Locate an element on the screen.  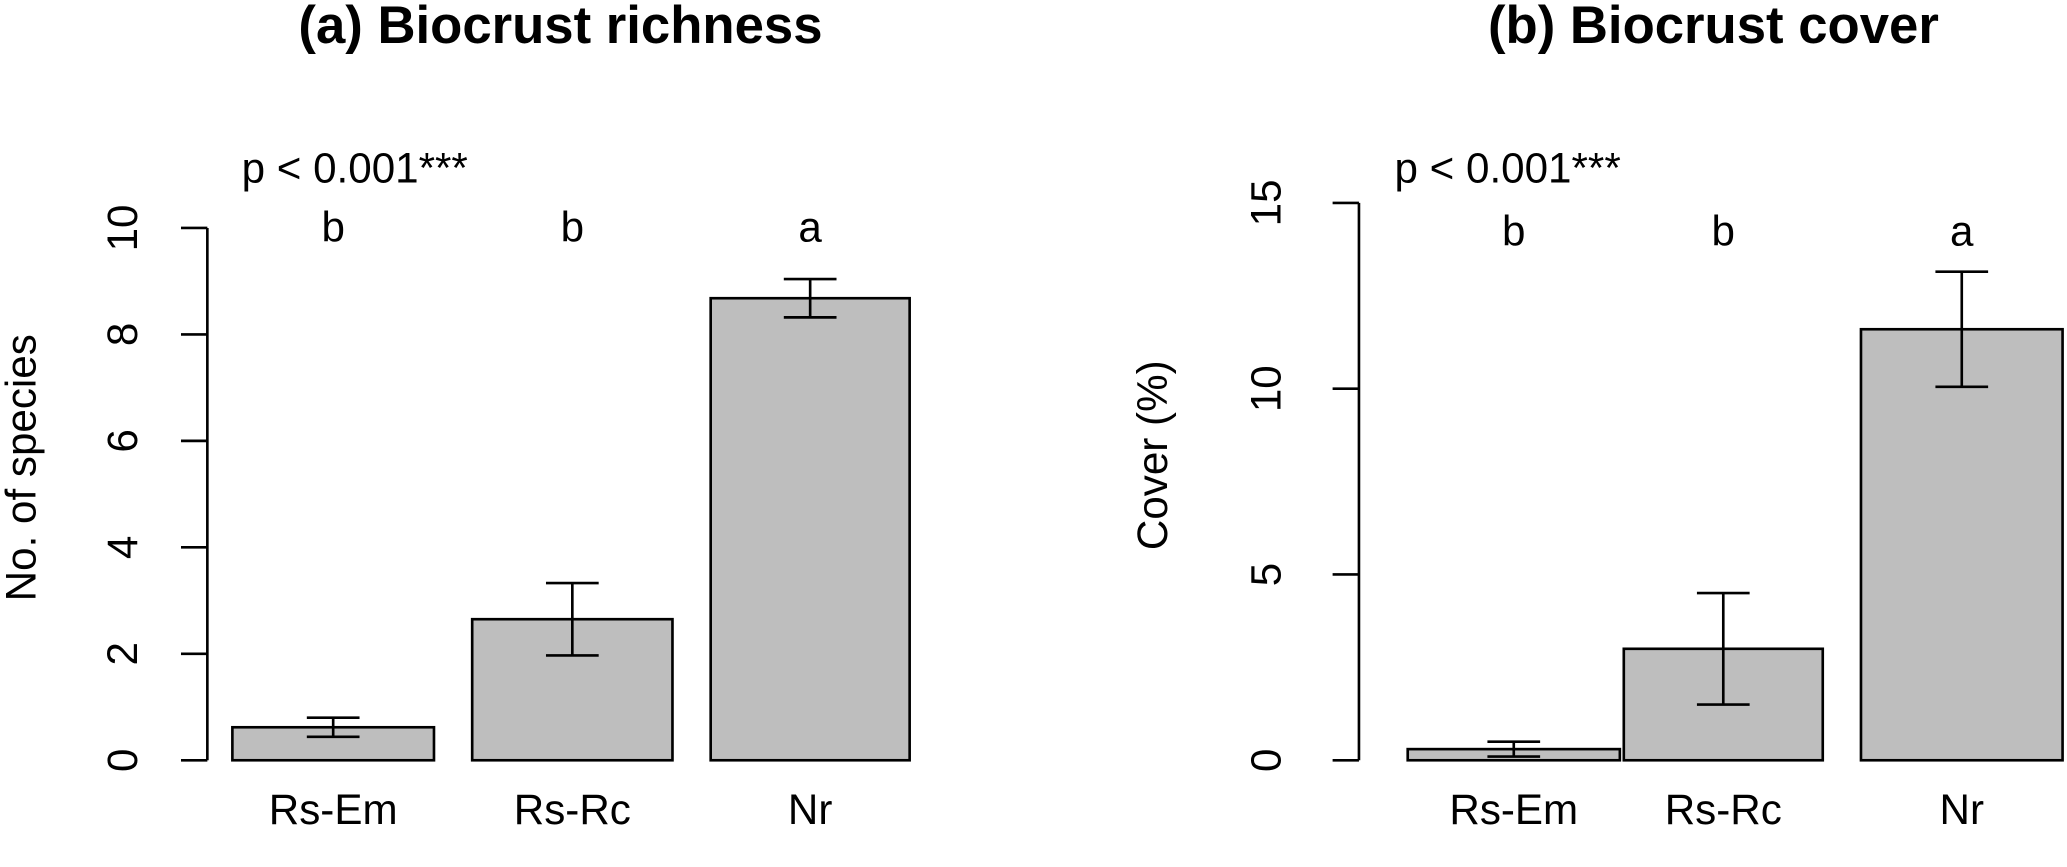
y-tick-label: 5 is located at coordinates (1265, 574).